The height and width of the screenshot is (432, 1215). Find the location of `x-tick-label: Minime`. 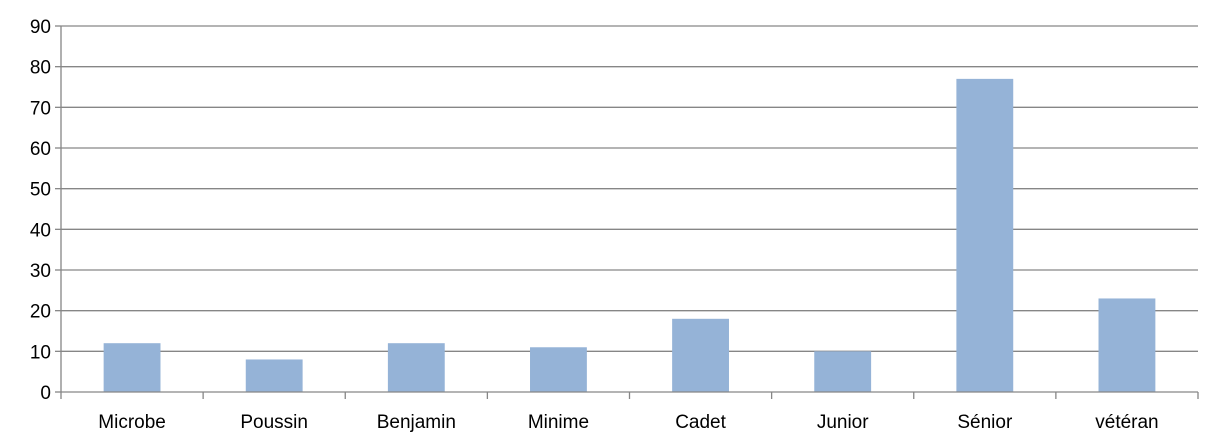

x-tick-label: Minime is located at coordinates (558, 422).